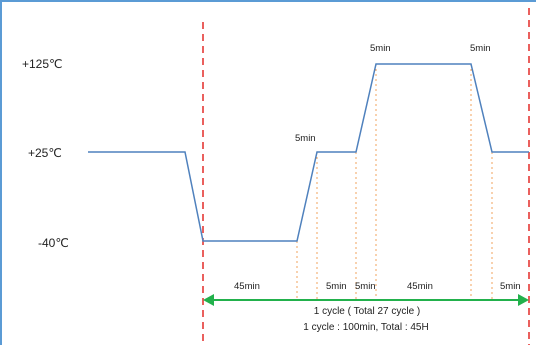 The height and width of the screenshot is (345, 536). I want to click on temp-label-high: +125℃, so click(42, 64).